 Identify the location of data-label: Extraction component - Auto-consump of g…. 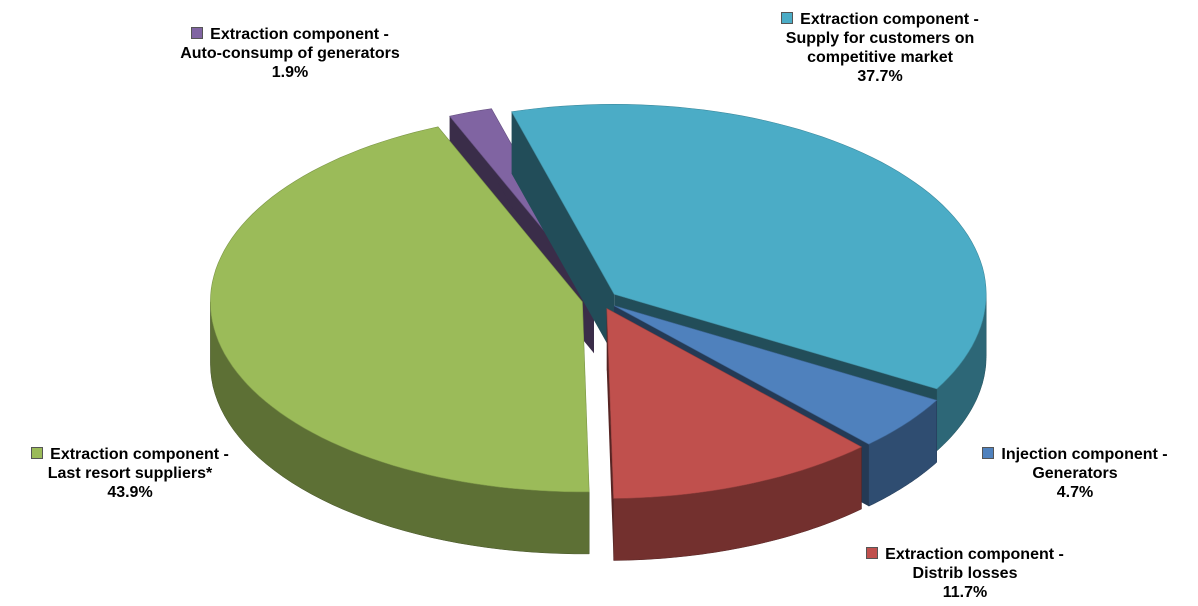
(290, 53).